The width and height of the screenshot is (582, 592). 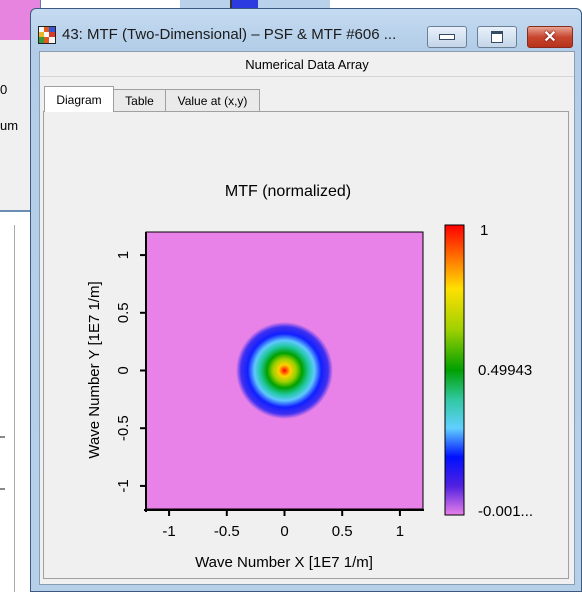 What do you see at coordinates (284, 370) in the screenshot?
I see `mtf-peak` at bounding box center [284, 370].